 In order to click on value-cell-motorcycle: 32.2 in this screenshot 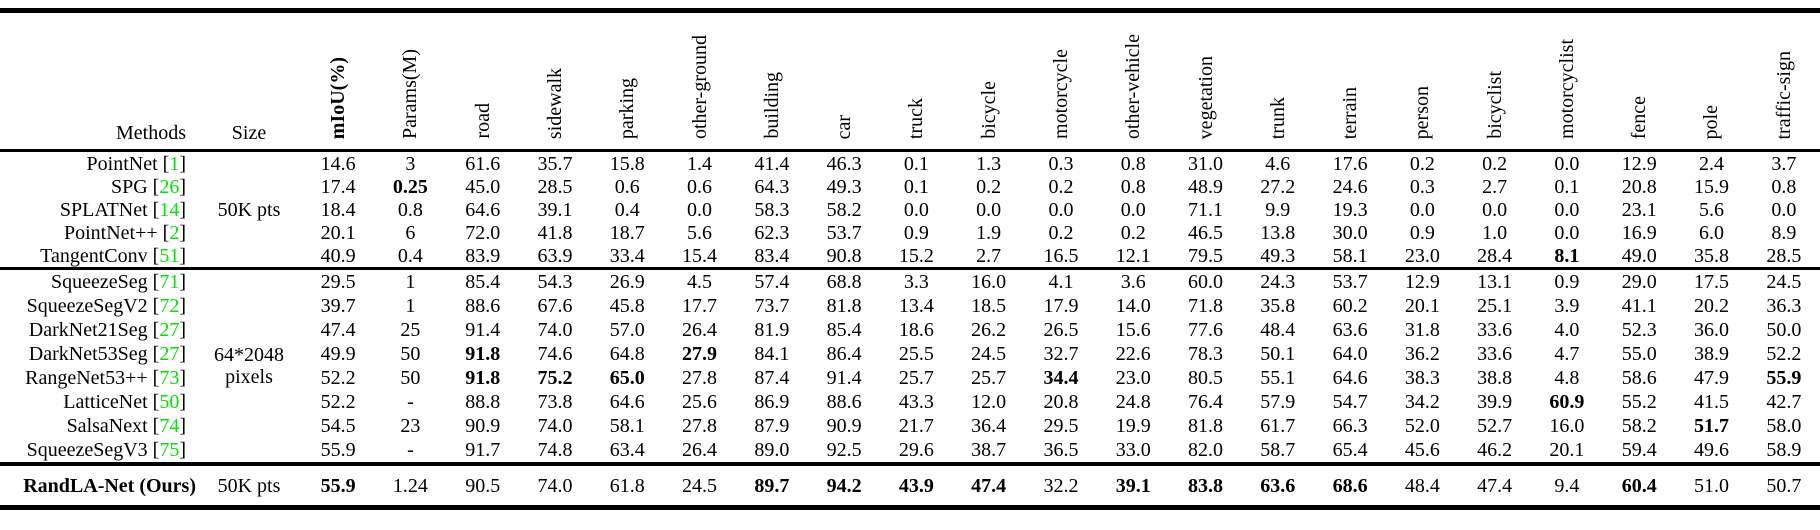, I will do `click(1061, 485)`.